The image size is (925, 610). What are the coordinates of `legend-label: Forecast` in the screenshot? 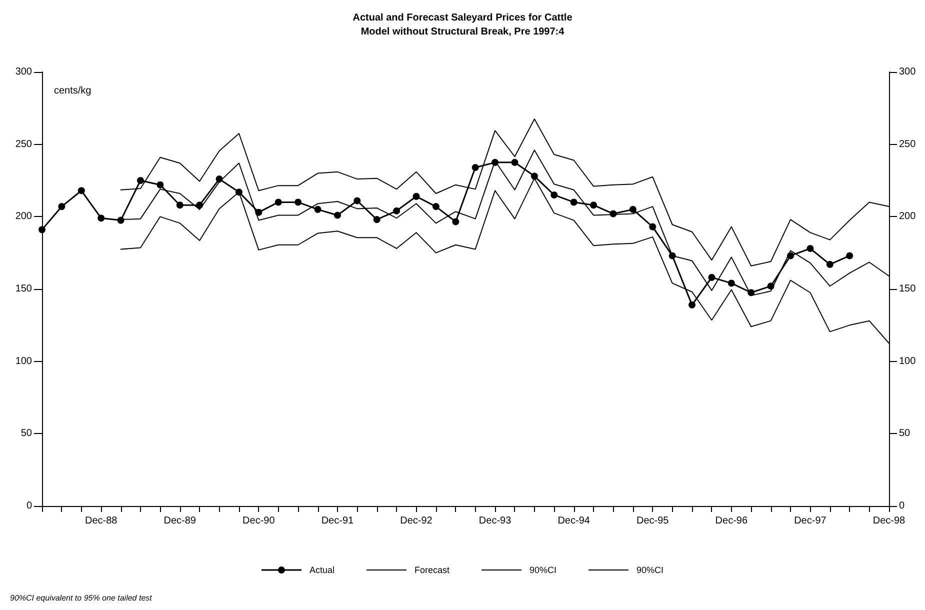 It's located at (432, 570).